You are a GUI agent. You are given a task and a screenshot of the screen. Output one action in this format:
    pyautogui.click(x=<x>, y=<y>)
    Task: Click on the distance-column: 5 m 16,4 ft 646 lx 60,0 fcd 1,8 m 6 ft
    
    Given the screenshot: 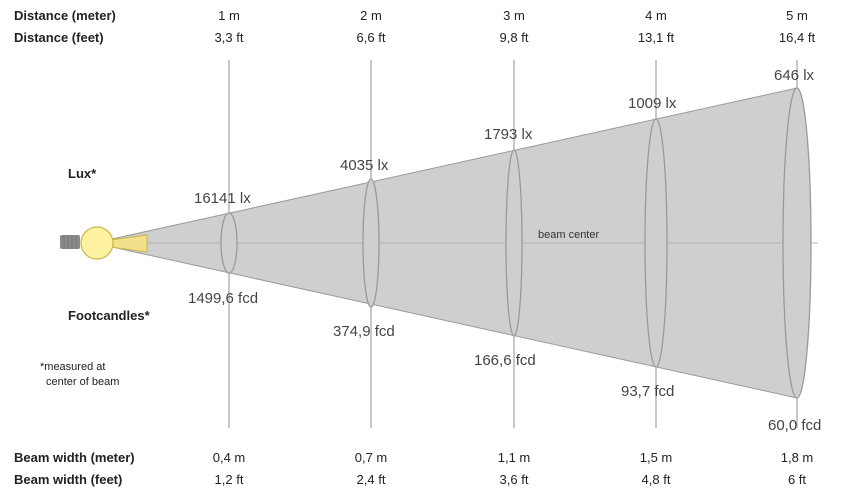 What is the action you would take?
    pyautogui.click(x=794, y=247)
    